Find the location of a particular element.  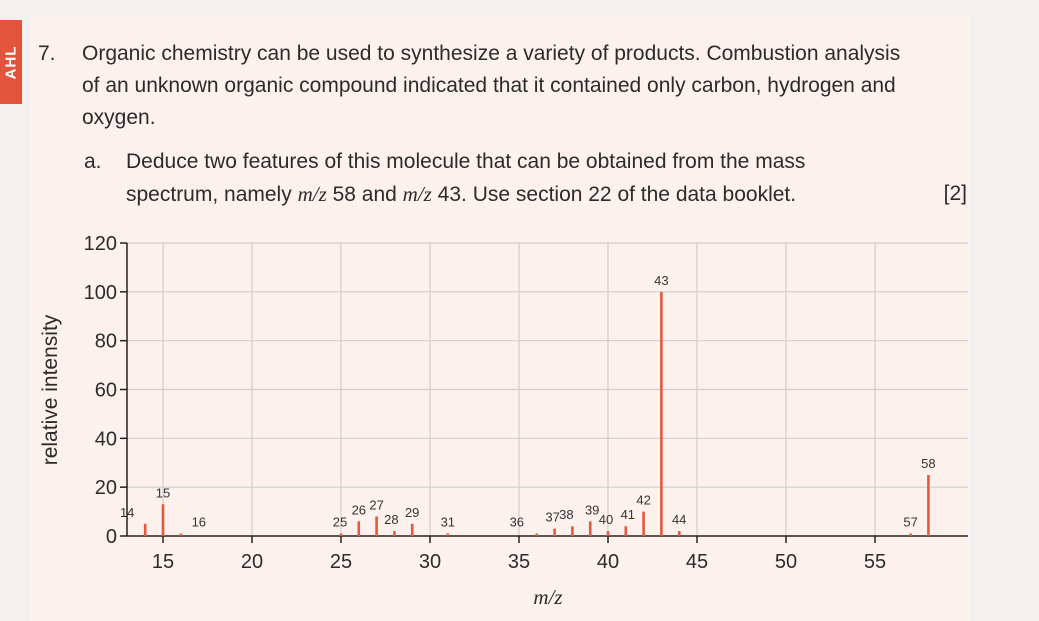

peak-label-16: 16 is located at coordinates (199, 522).